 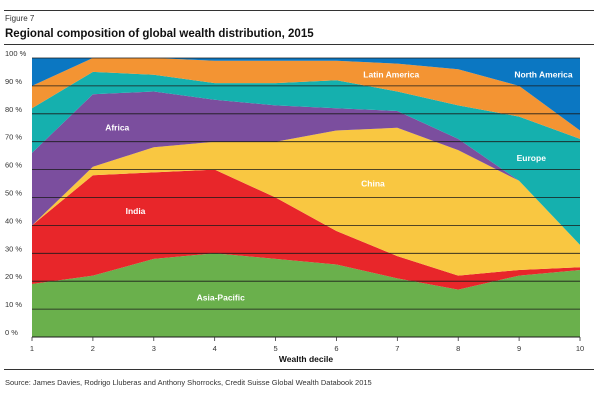 I want to click on y-tick-label: 40 %, so click(x=13, y=220).